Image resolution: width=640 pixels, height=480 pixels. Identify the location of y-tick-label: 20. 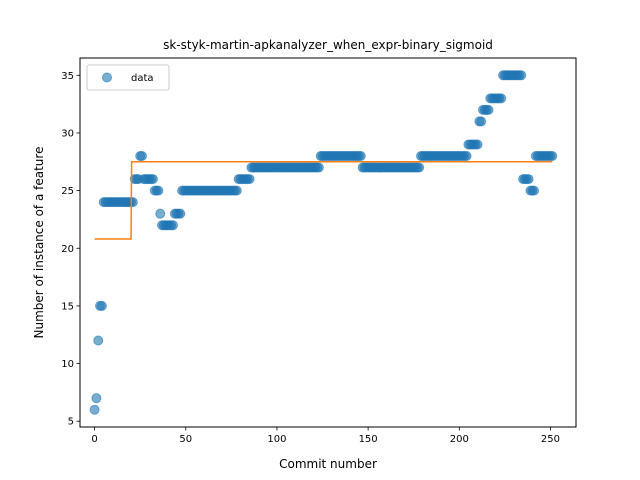
(67, 249).